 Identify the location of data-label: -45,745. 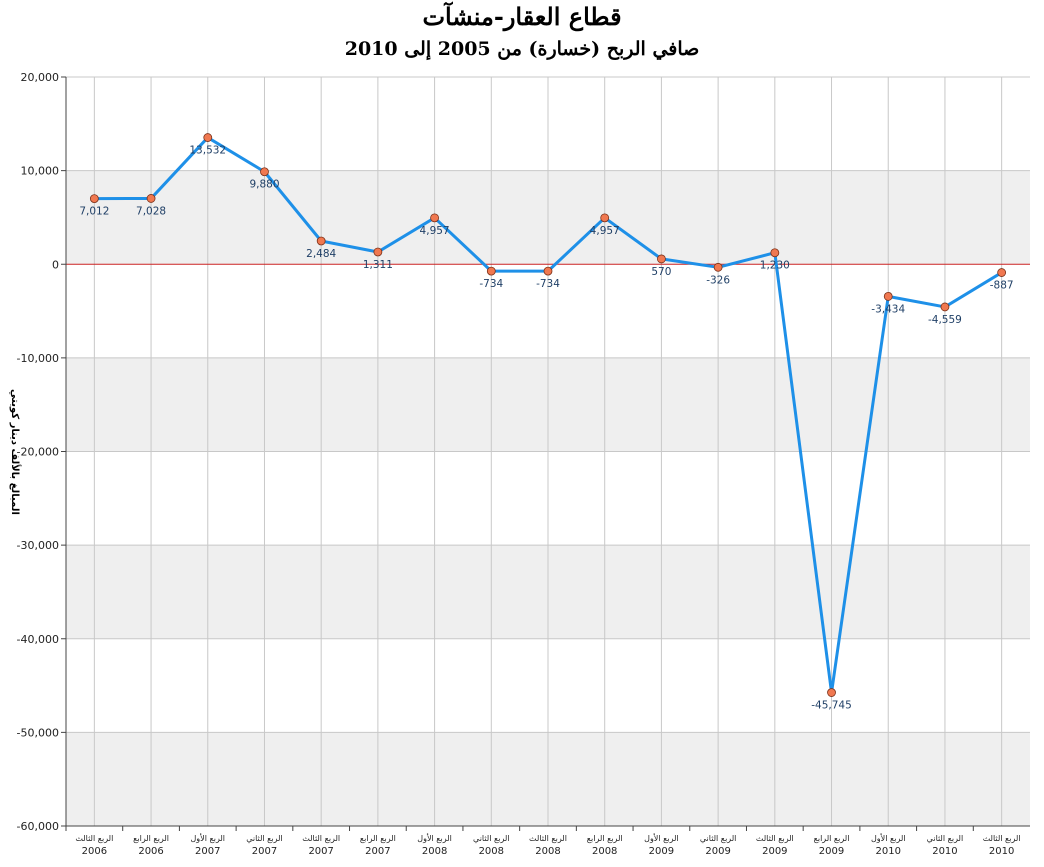
(831, 706).